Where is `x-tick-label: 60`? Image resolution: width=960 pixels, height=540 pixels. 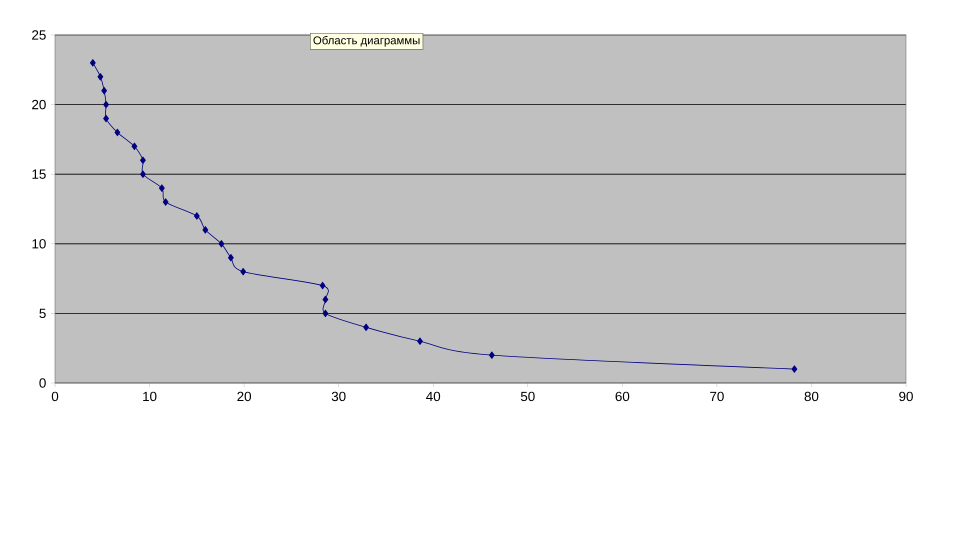 x-tick-label: 60 is located at coordinates (623, 397).